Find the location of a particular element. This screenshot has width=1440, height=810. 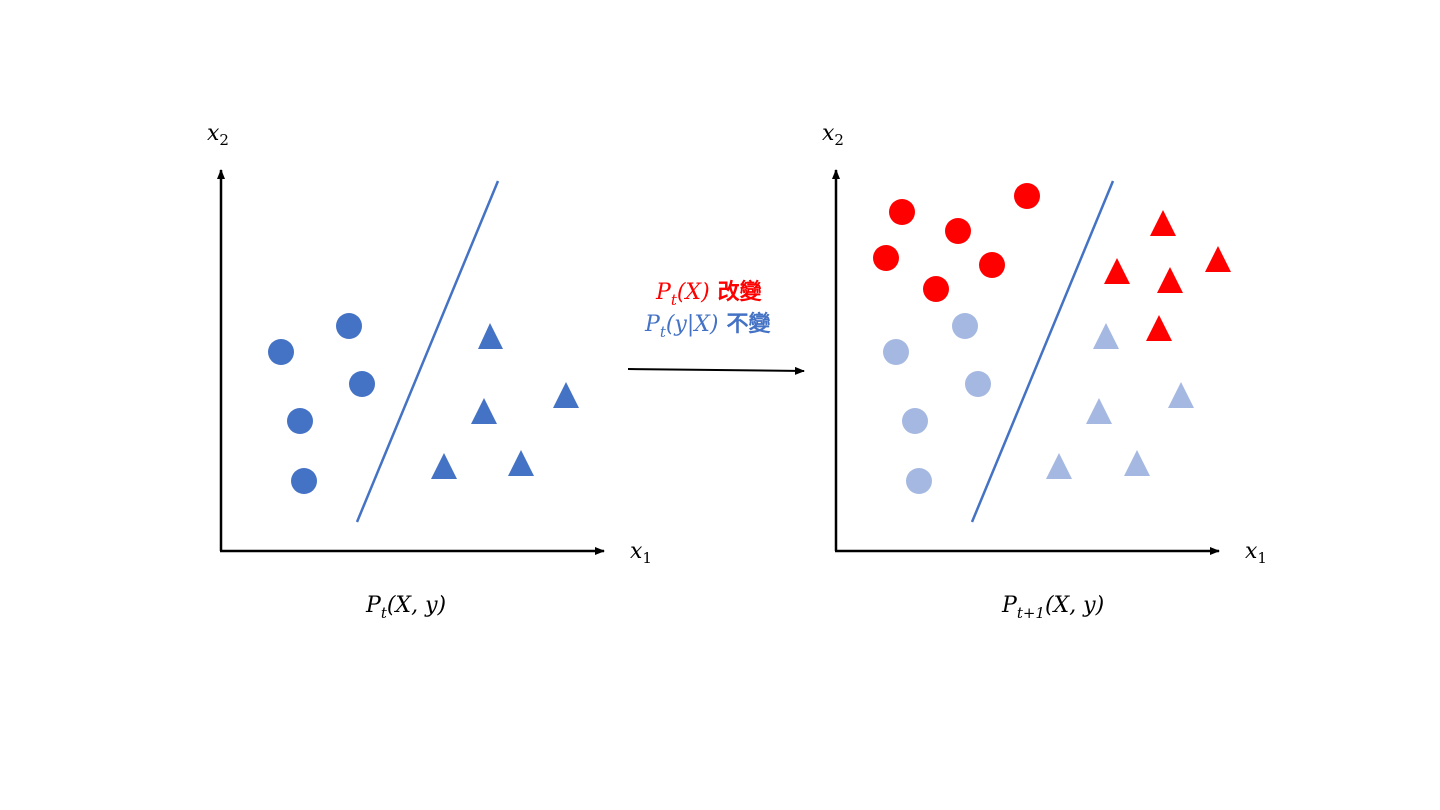

transition-label-marginal: Pt(X) 改變 is located at coordinates (709, 294).